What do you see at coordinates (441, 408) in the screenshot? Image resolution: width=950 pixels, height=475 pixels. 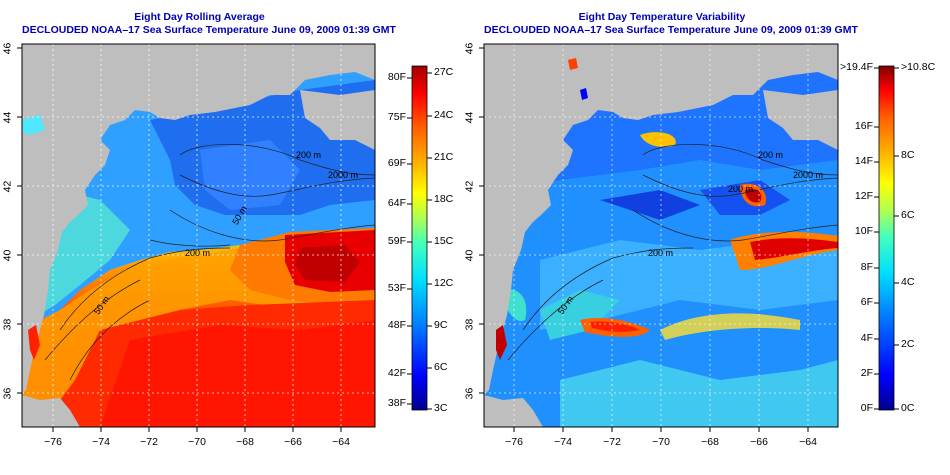 I see `colorbar-c-label: 3C` at bounding box center [441, 408].